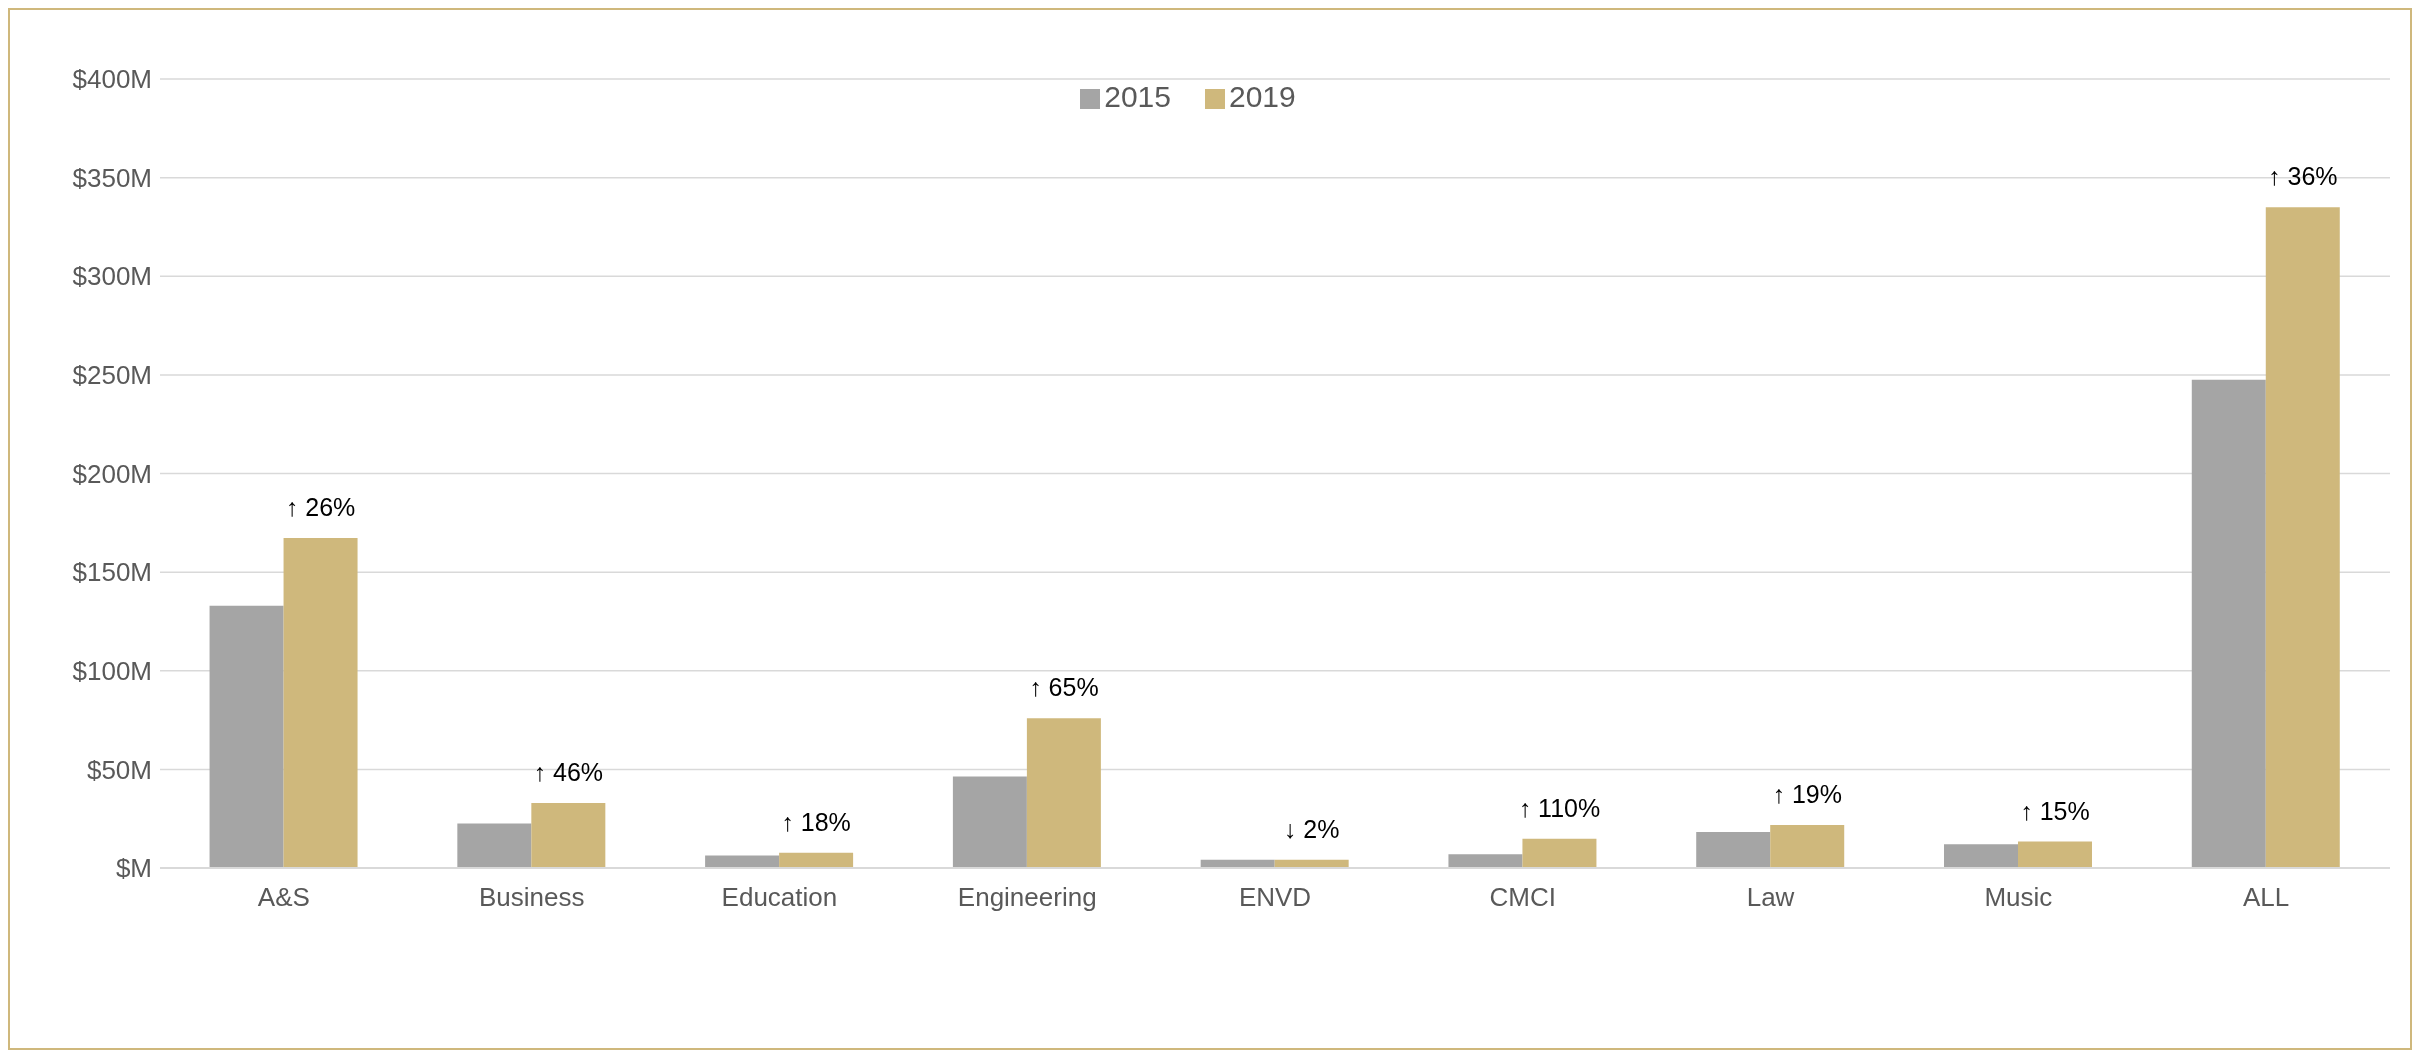 The width and height of the screenshot is (2422, 1060). Describe the element at coordinates (816, 821) in the screenshot. I see `annotation: ↑ 18%` at that location.